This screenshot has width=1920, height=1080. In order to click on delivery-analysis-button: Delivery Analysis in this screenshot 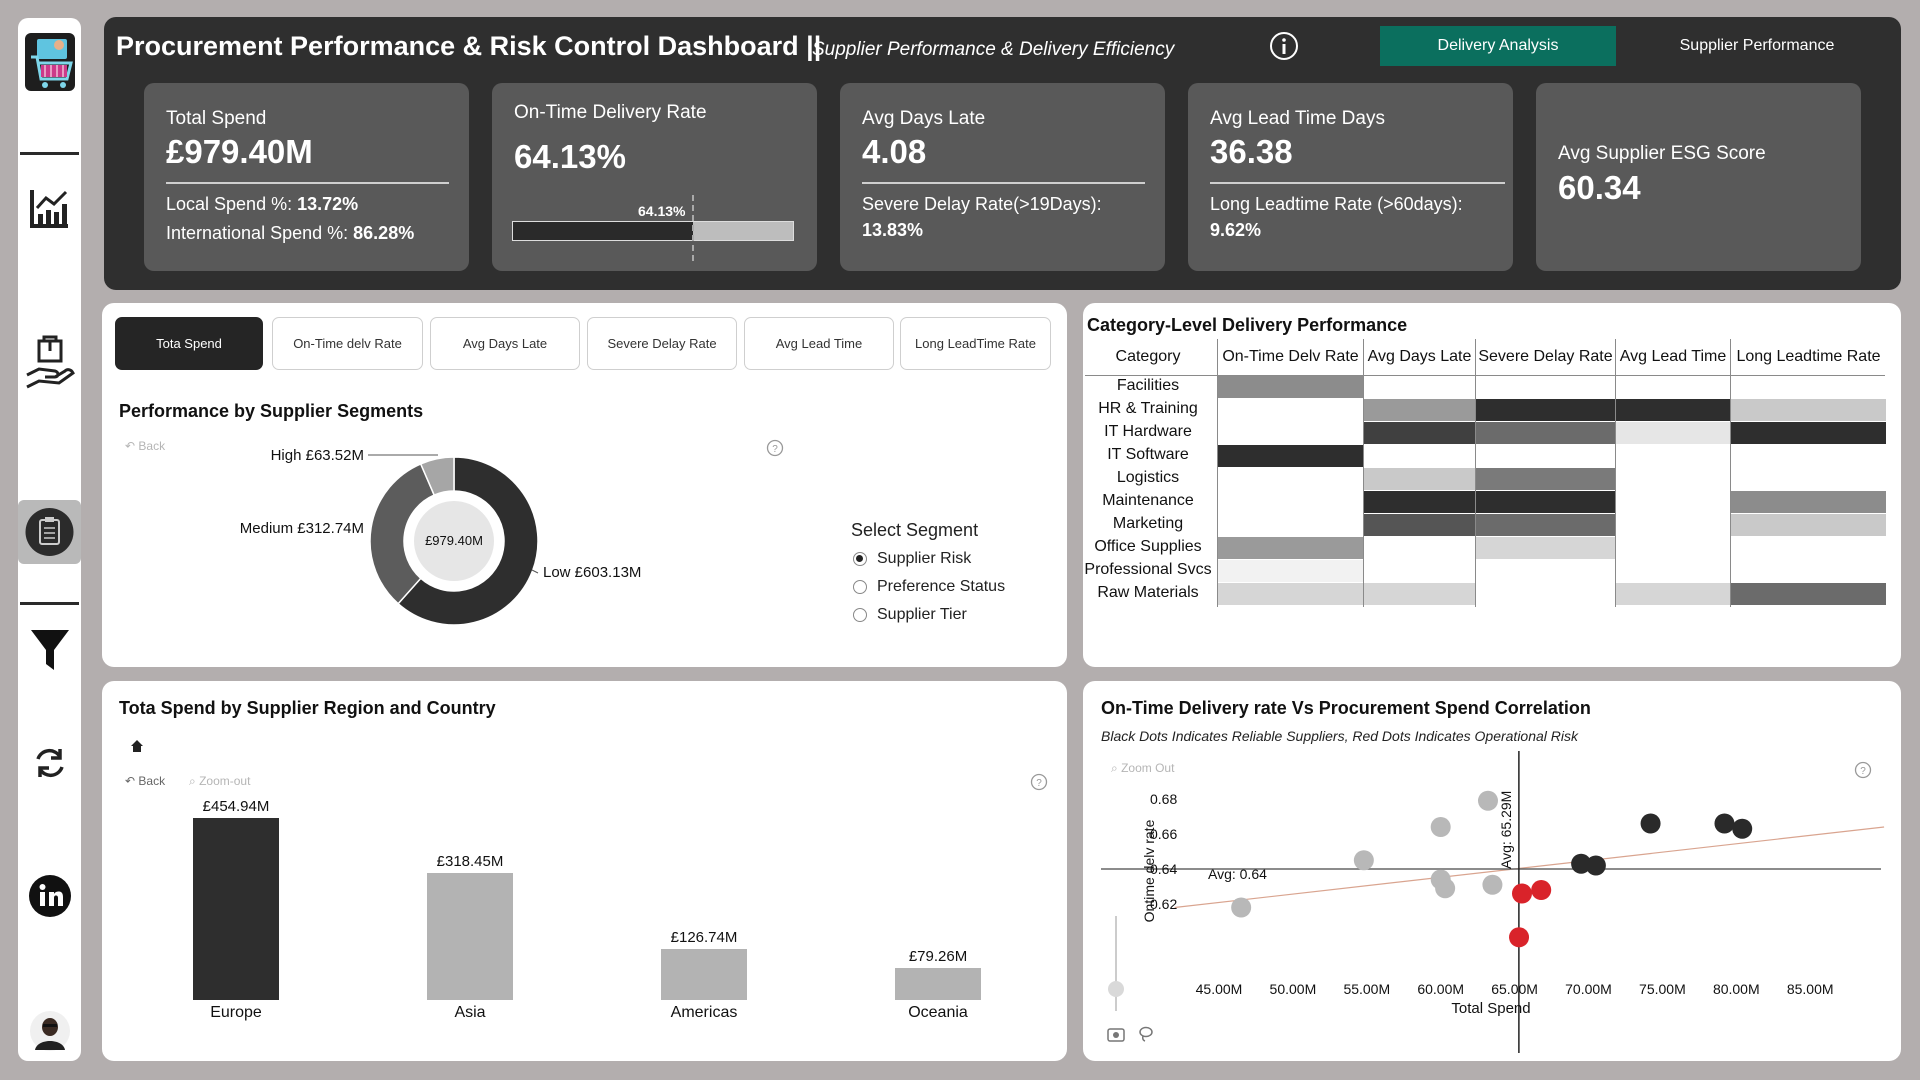, I will do `click(1498, 46)`.